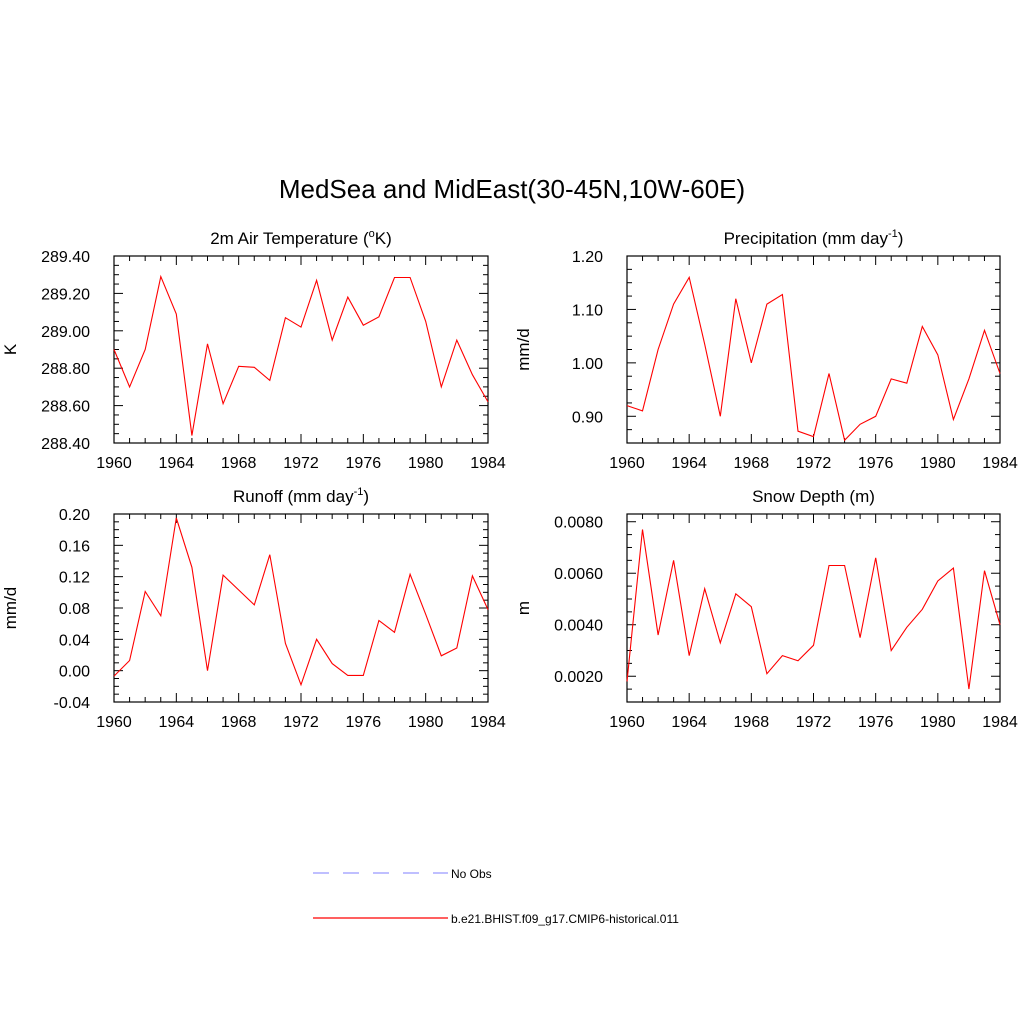 The width and height of the screenshot is (1024, 1024). Describe the element at coordinates (578, 677) in the screenshot. I see `y-tick-label: 0.0020` at that location.